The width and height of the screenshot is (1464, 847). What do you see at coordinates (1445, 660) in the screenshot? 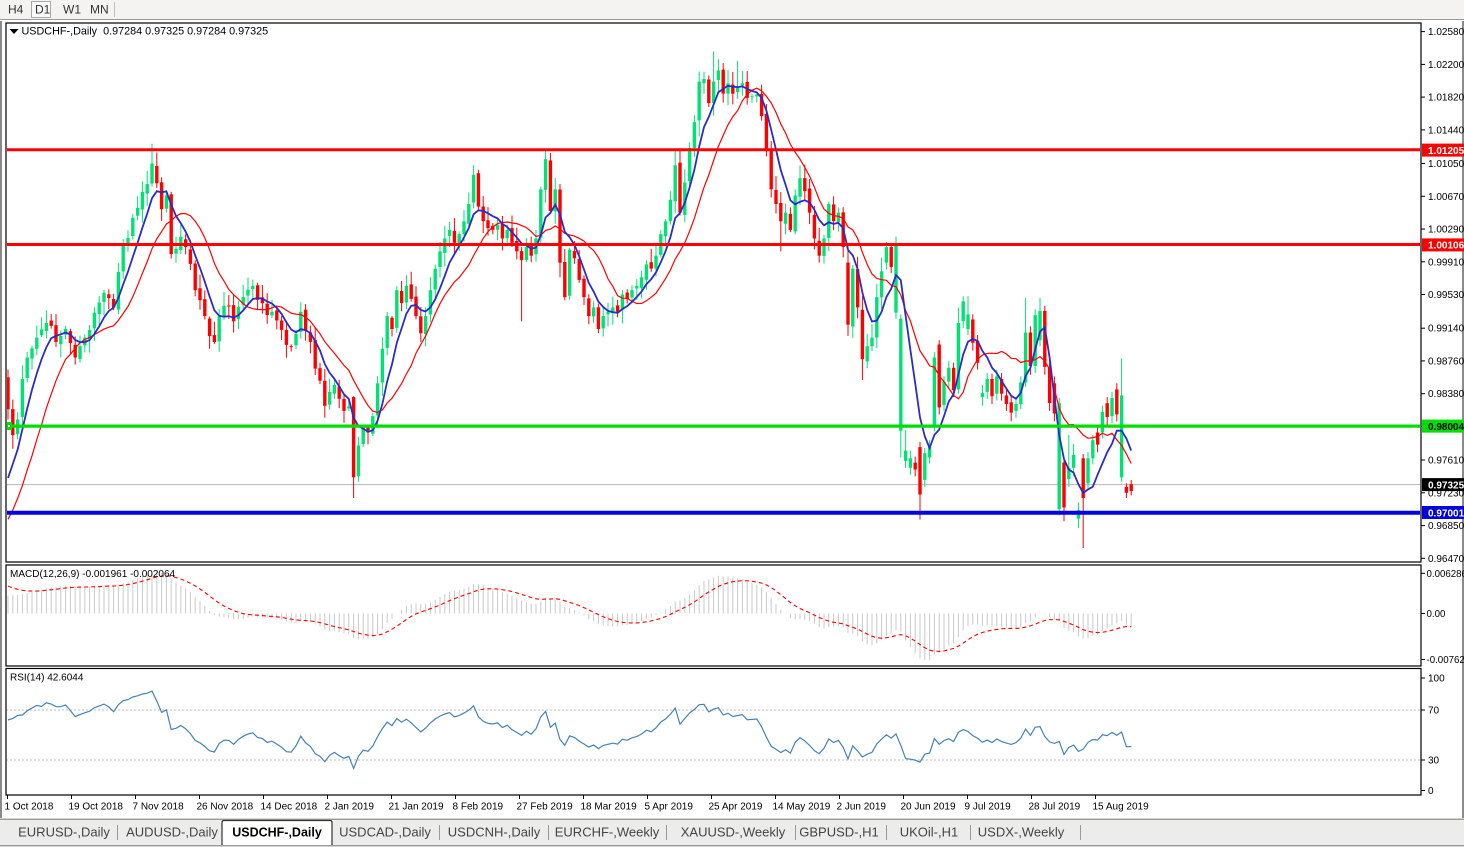
I see `svg-text: -0.00762` at bounding box center [1445, 660].